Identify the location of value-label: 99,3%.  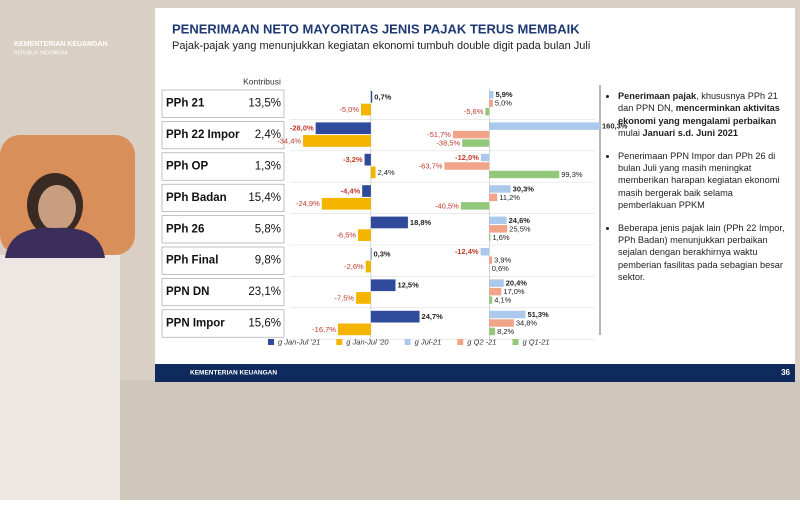
(572, 174).